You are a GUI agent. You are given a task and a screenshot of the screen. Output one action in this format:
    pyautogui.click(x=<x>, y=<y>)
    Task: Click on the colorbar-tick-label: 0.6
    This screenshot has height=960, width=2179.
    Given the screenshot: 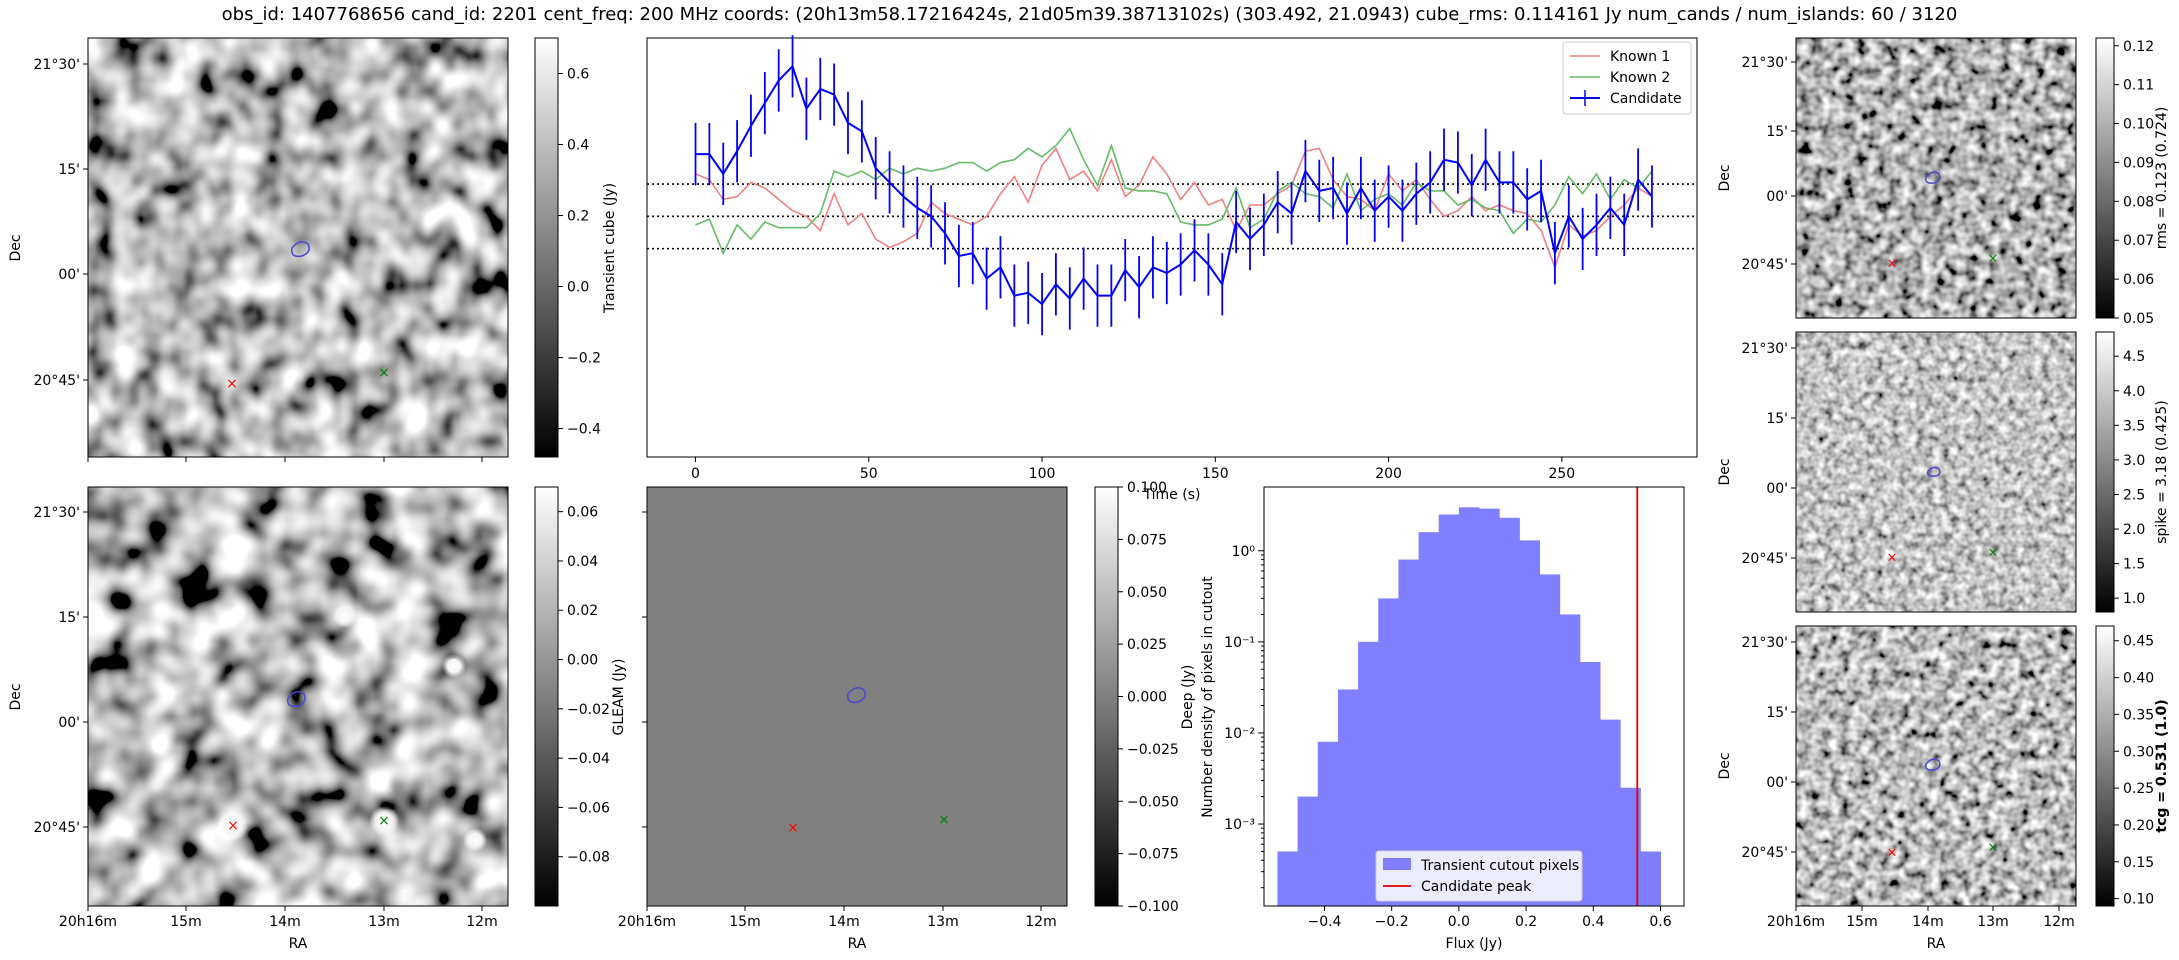 What is the action you would take?
    pyautogui.click(x=578, y=75)
    